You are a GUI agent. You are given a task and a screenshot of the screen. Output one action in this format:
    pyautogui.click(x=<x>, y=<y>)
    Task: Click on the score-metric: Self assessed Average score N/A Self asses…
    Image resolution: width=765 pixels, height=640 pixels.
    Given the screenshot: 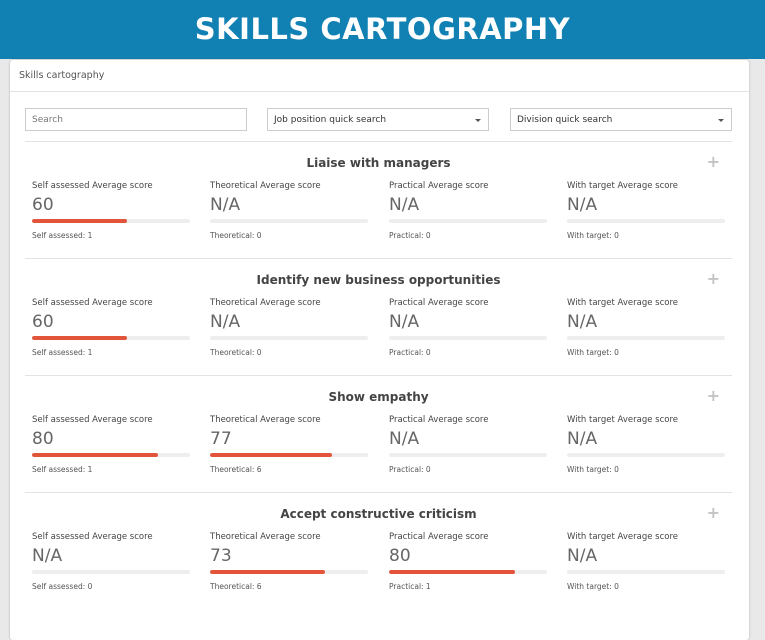 What is the action you would take?
    pyautogui.click(x=111, y=561)
    